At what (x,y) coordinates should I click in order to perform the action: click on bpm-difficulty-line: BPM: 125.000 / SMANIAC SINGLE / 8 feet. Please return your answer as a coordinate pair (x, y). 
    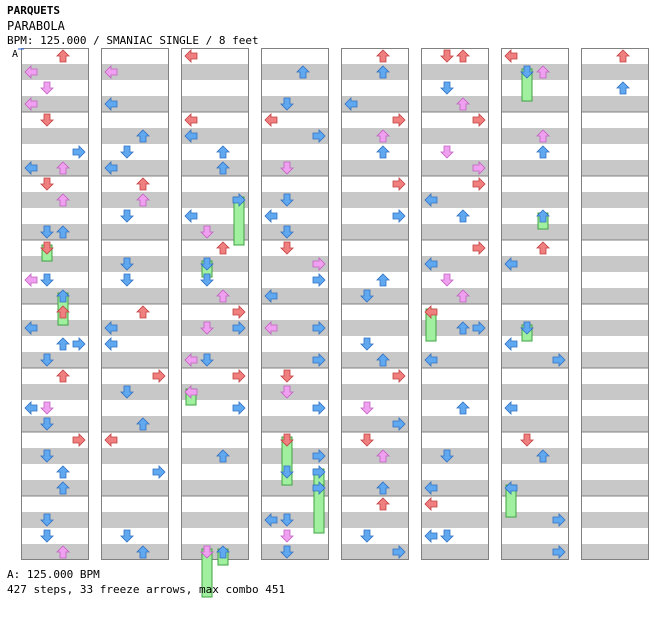
    Looking at the image, I should click on (133, 40).